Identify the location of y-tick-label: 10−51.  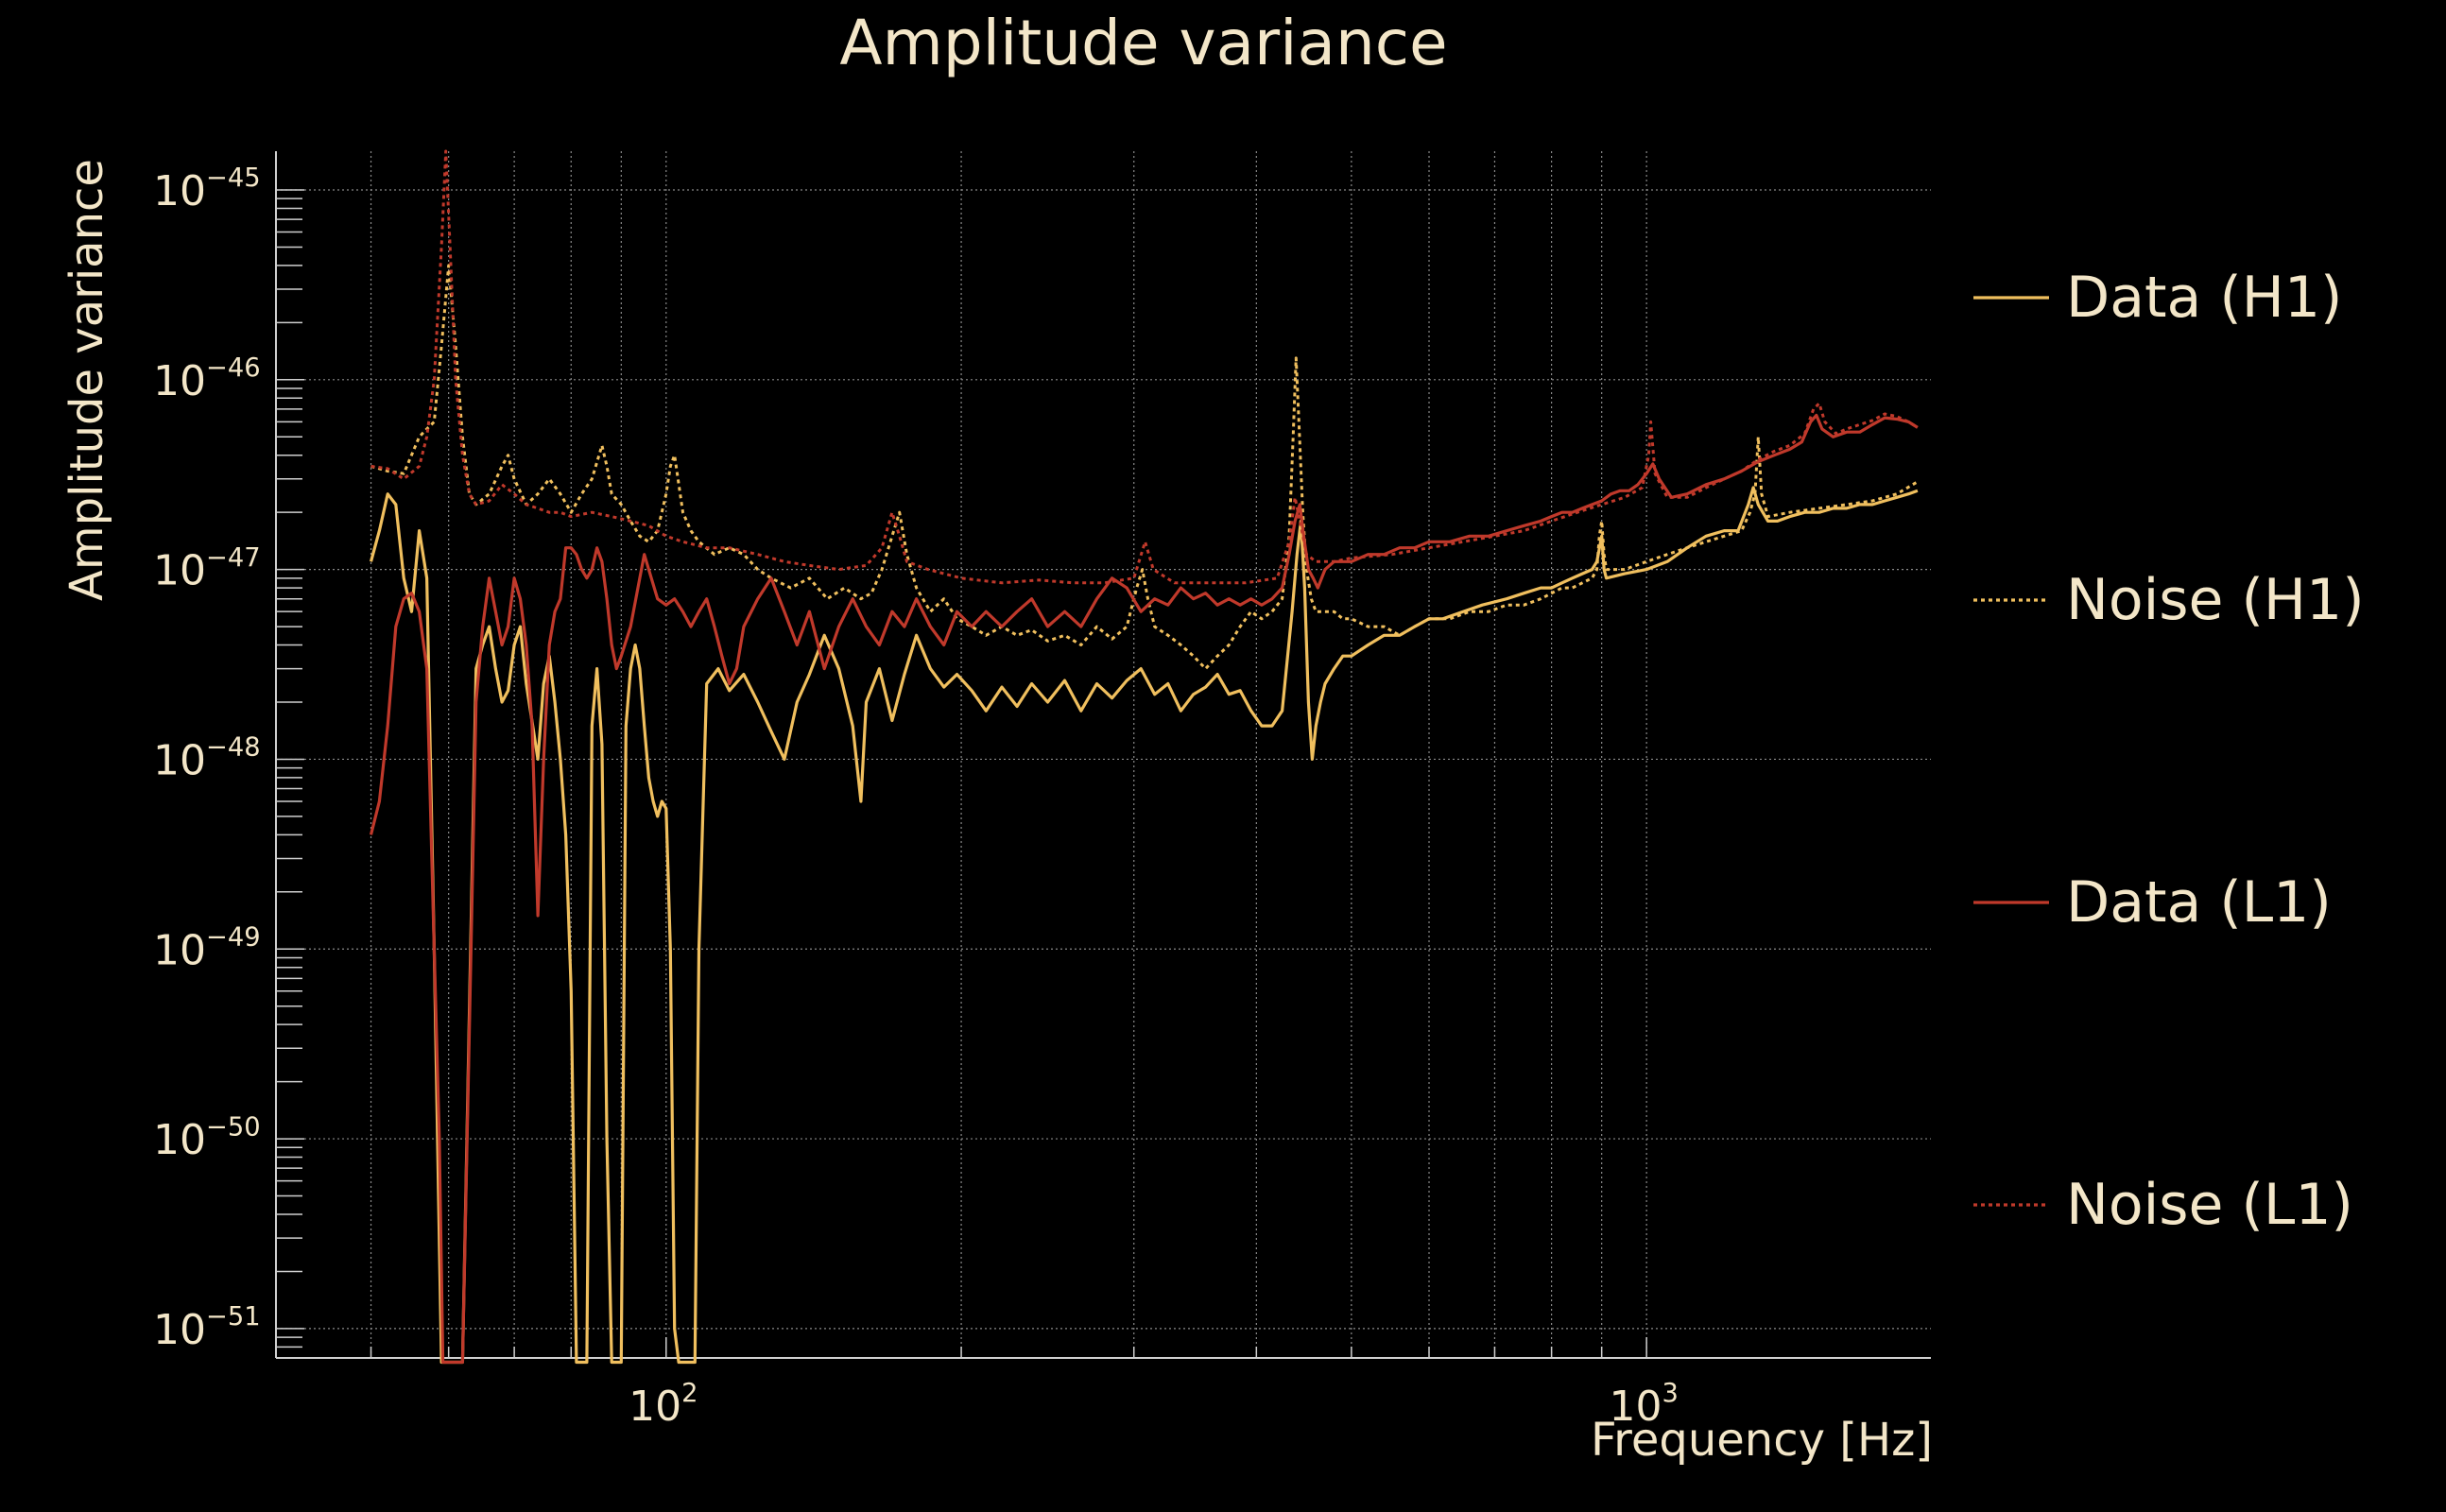
(207, 1328).